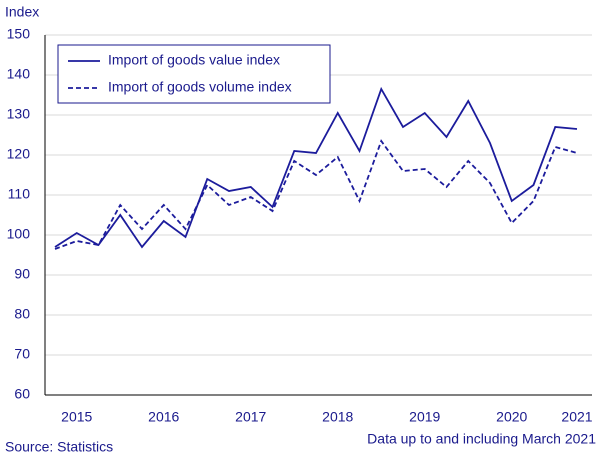 This screenshot has width=605, height=458. I want to click on y-axis-label: Index, so click(22, 12).